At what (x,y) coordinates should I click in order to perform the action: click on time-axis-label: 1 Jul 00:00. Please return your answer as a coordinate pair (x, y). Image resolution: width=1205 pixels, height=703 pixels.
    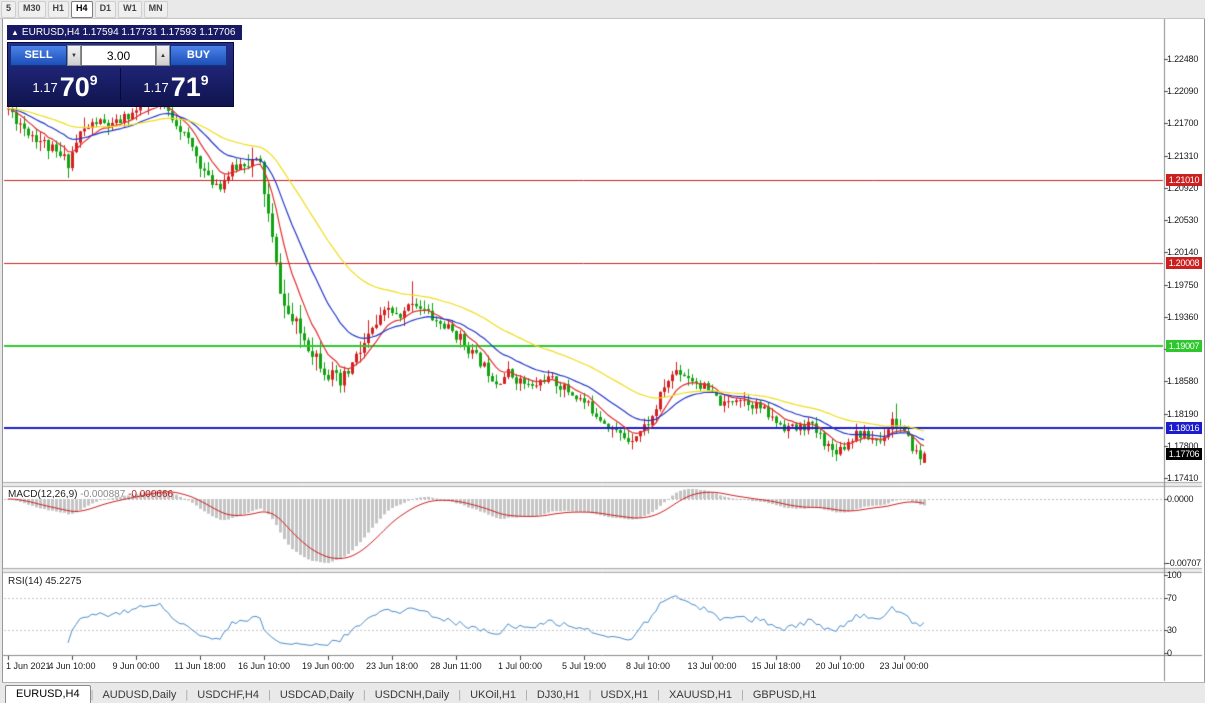
    Looking at the image, I should click on (520, 666).